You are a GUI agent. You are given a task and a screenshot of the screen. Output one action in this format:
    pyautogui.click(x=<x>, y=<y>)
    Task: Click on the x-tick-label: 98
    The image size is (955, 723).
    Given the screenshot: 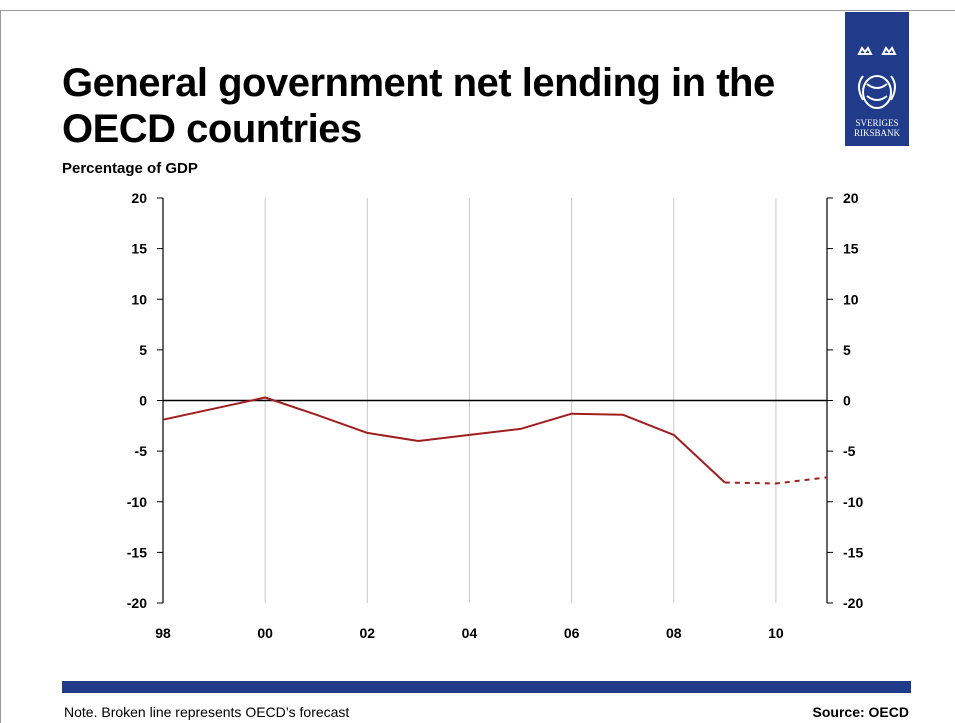 What is the action you would take?
    pyautogui.click(x=163, y=633)
    